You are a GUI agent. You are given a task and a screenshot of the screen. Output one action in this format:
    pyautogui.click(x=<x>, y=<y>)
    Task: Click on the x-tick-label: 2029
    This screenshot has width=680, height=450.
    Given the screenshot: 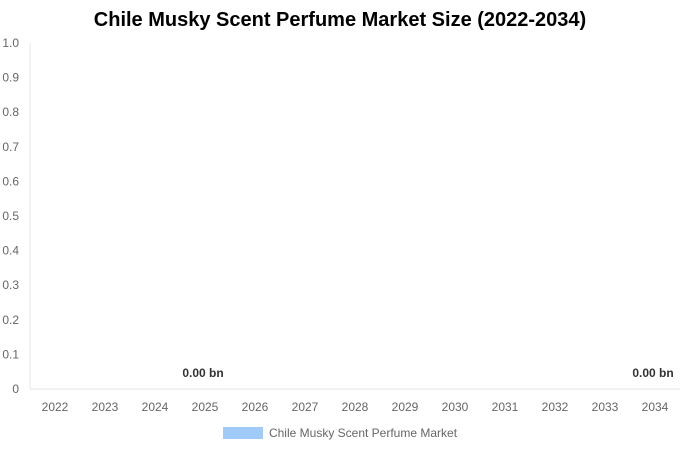 What is the action you would take?
    pyautogui.click(x=405, y=407)
    